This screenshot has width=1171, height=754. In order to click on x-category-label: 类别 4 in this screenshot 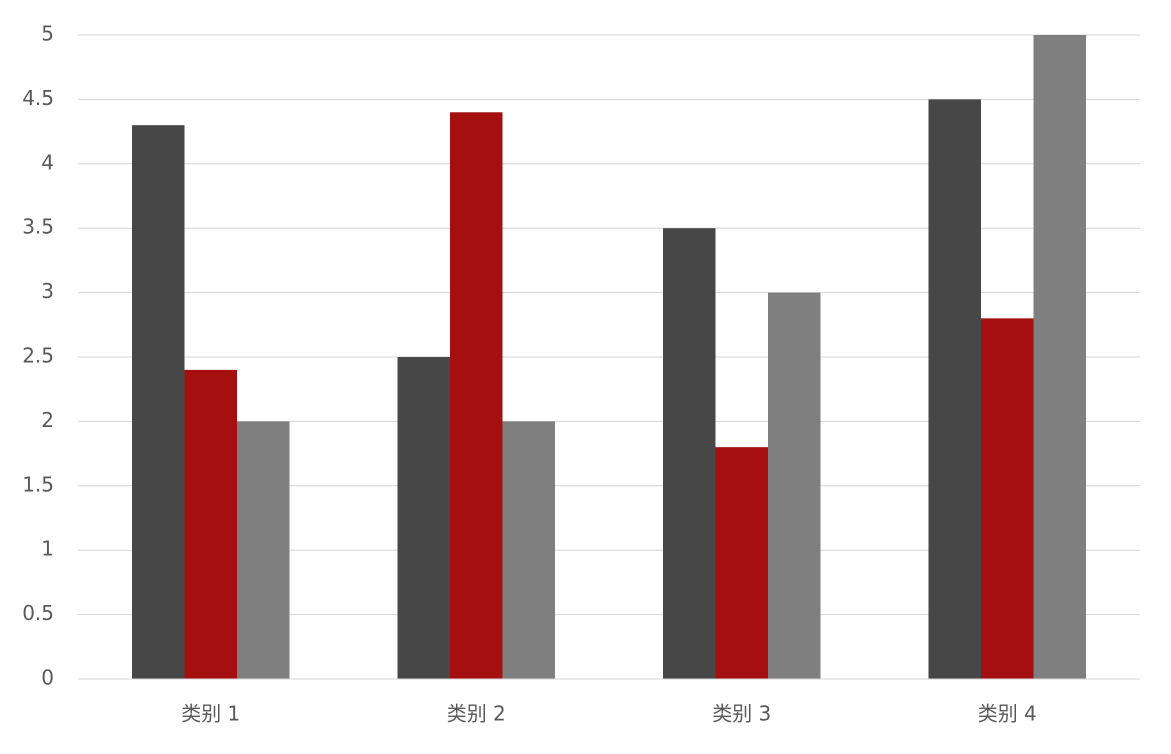, I will do `click(1007, 714)`.